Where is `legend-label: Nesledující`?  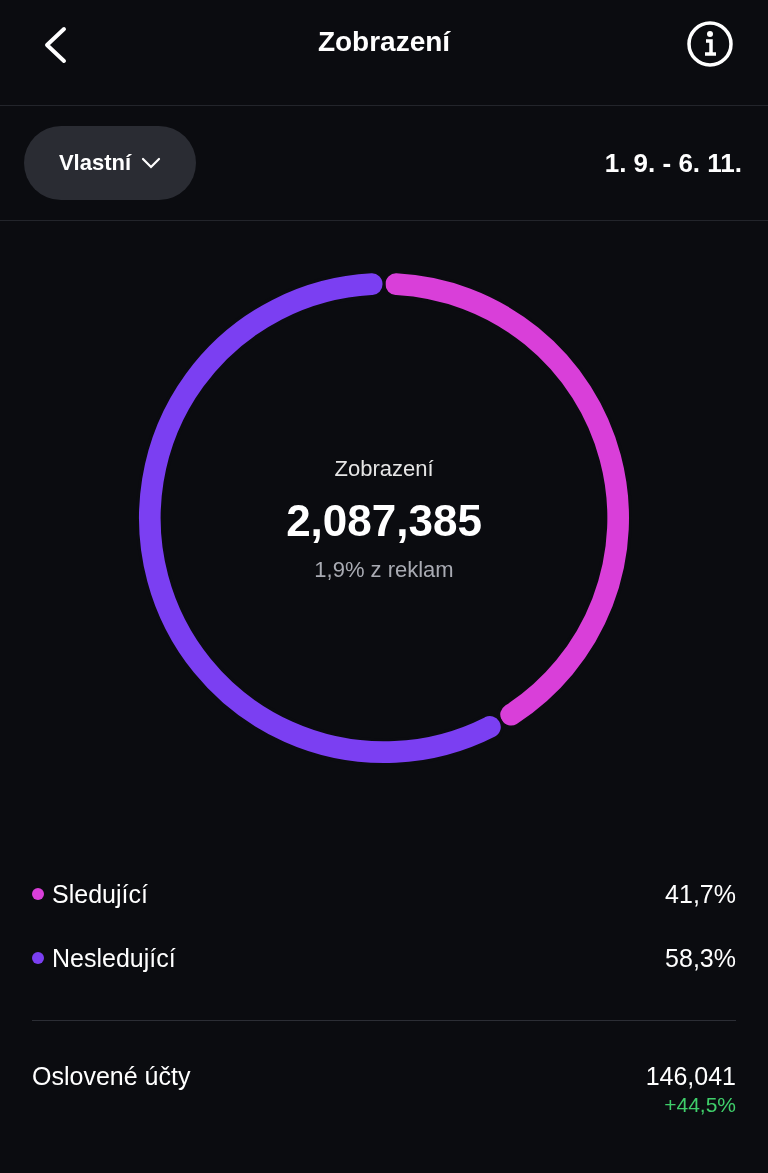 legend-label: Nesledující is located at coordinates (114, 958).